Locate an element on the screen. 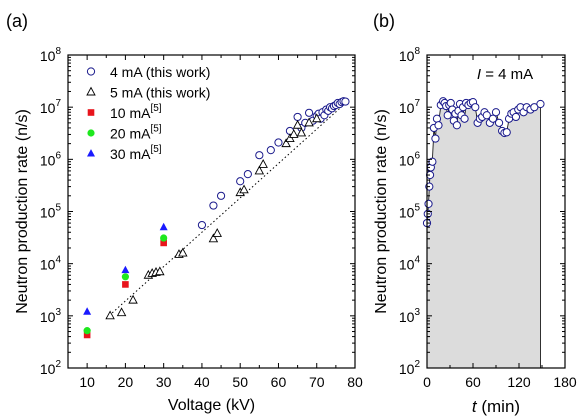 The width and height of the screenshot is (582, 417). x-label-italic: t is located at coordinates (475, 406).